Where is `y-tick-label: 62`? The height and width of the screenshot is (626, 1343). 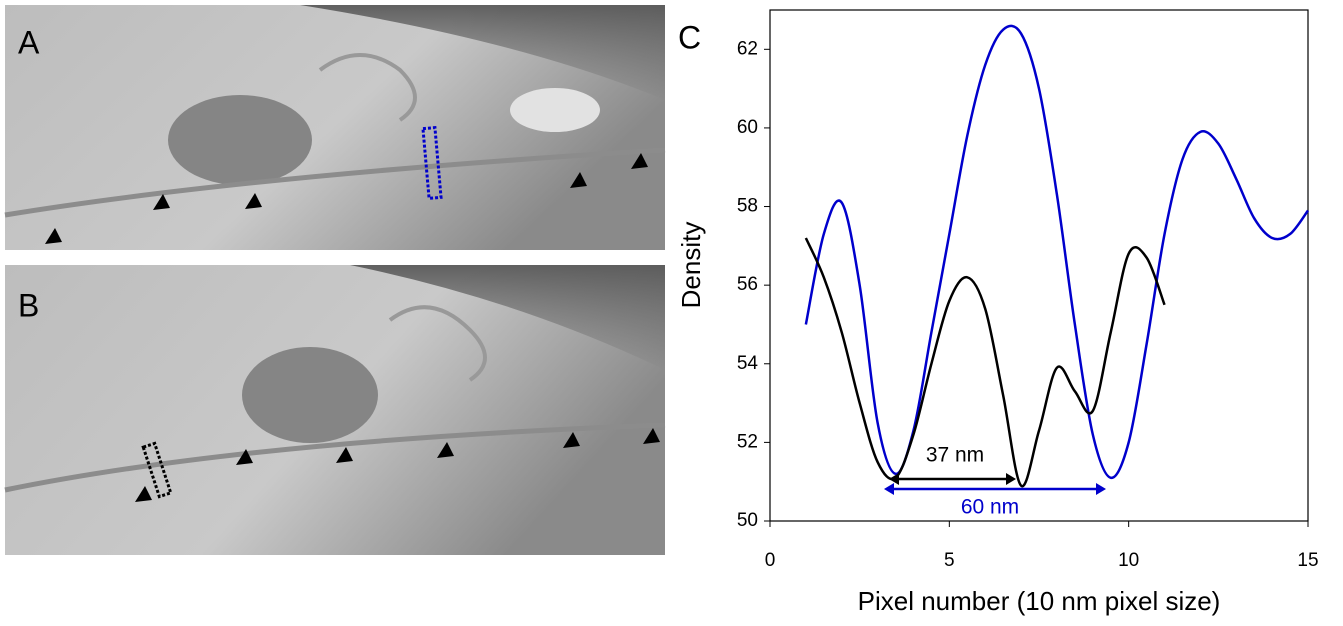 y-tick-label: 62 is located at coordinates (747, 48).